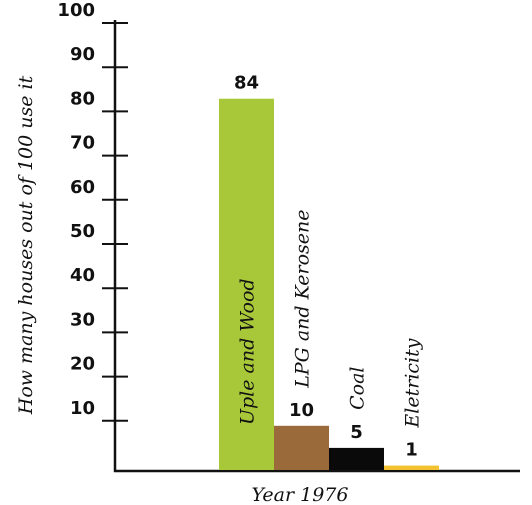 This screenshot has height=505, width=532. What do you see at coordinates (303, 298) in the screenshot?
I see `category-label: LPG and Kerosene` at bounding box center [303, 298].